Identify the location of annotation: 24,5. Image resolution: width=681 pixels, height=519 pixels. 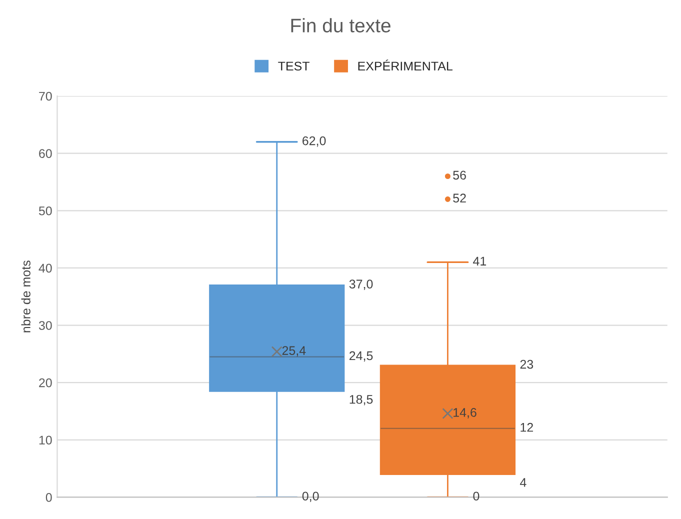
(361, 356).